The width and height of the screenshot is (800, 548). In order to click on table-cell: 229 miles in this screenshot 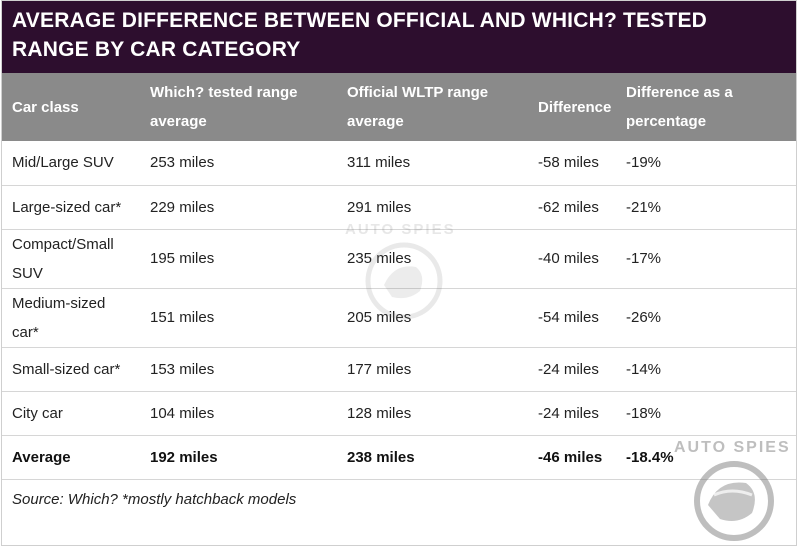, I will do `click(238, 207)`.